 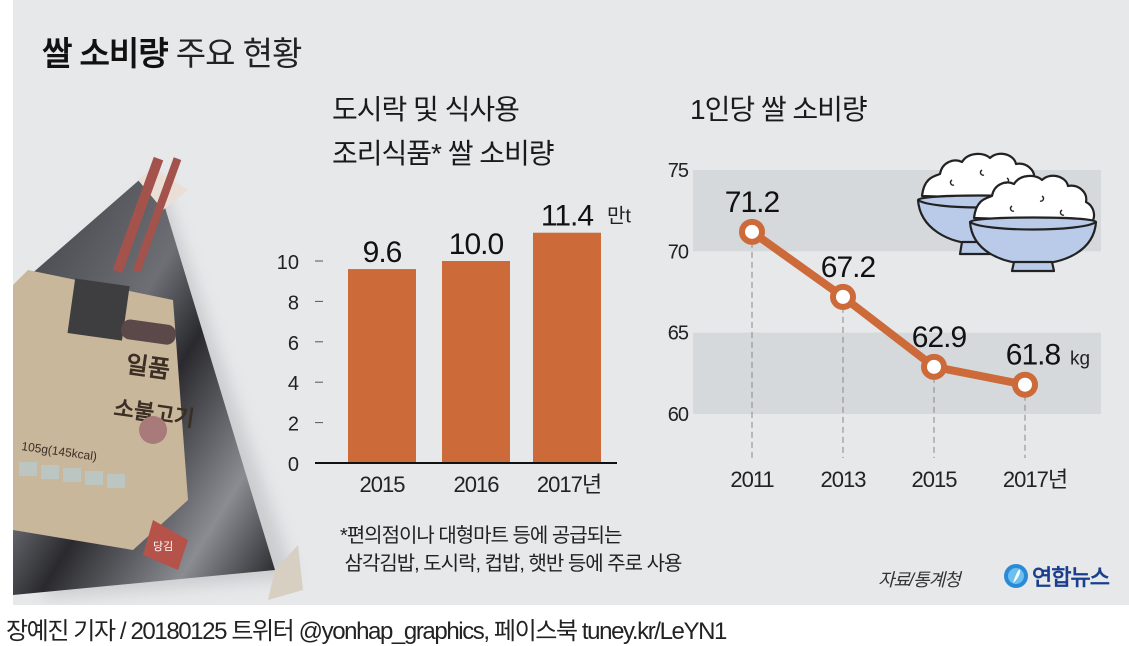 I want to click on yonhap-logo: 연합뉴스, so click(x=1056, y=576).